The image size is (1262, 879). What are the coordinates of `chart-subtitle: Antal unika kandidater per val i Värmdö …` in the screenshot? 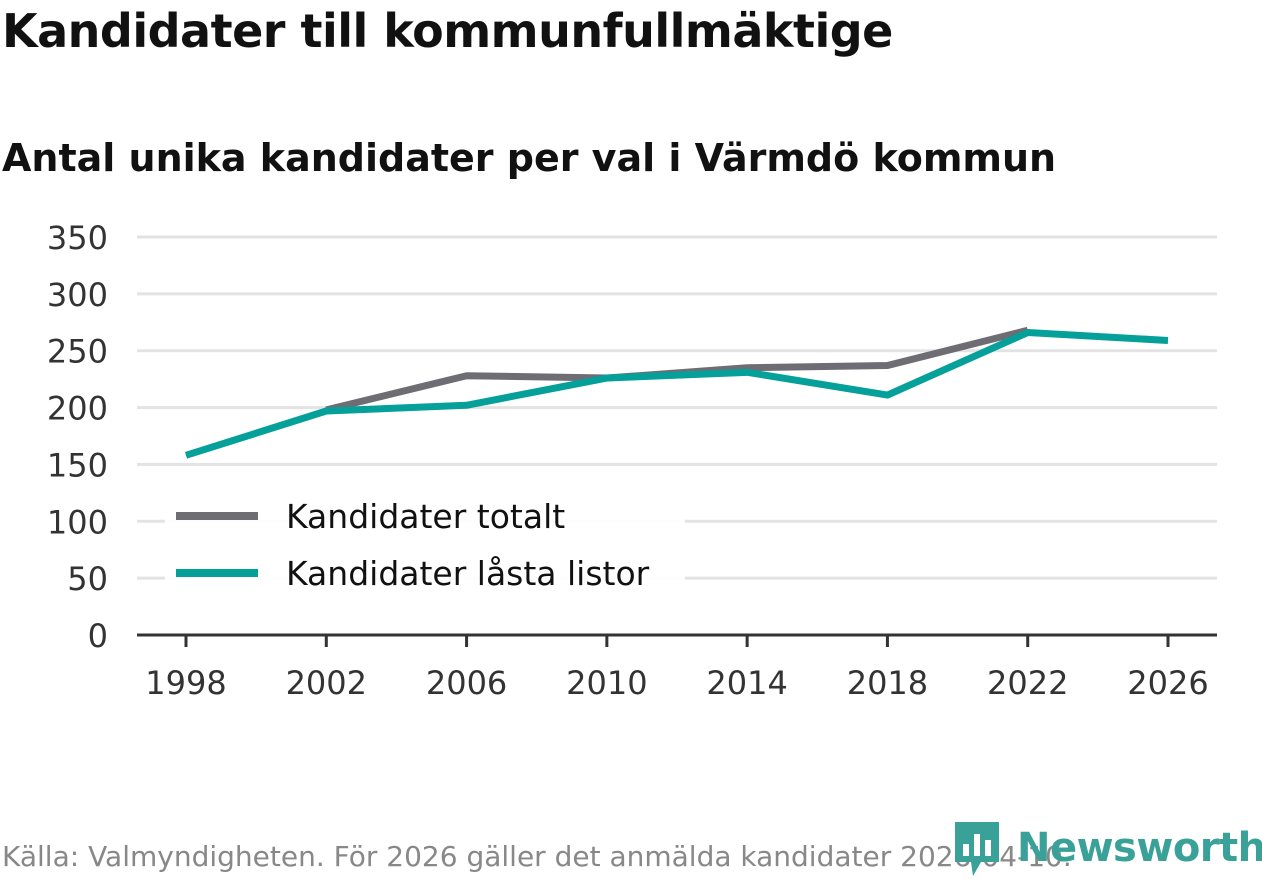 It's located at (529, 158).